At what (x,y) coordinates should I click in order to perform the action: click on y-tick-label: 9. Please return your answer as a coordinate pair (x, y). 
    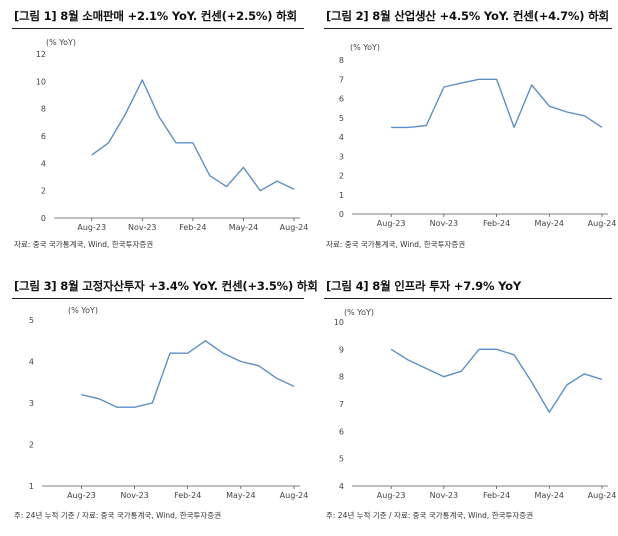
    Looking at the image, I should click on (341, 349).